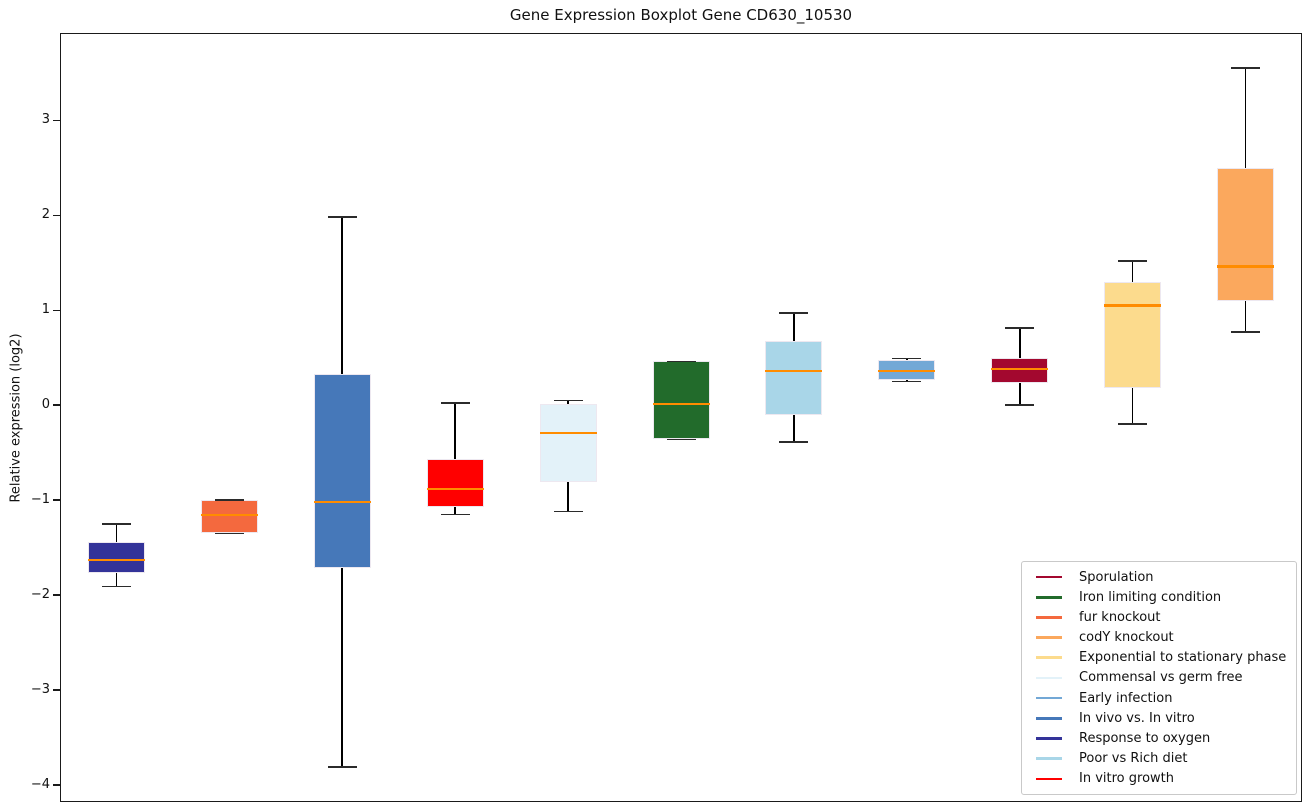 This screenshot has height=812, width=1309. What do you see at coordinates (1145, 738) in the screenshot?
I see `legend-item-label: Response to oxygen` at bounding box center [1145, 738].